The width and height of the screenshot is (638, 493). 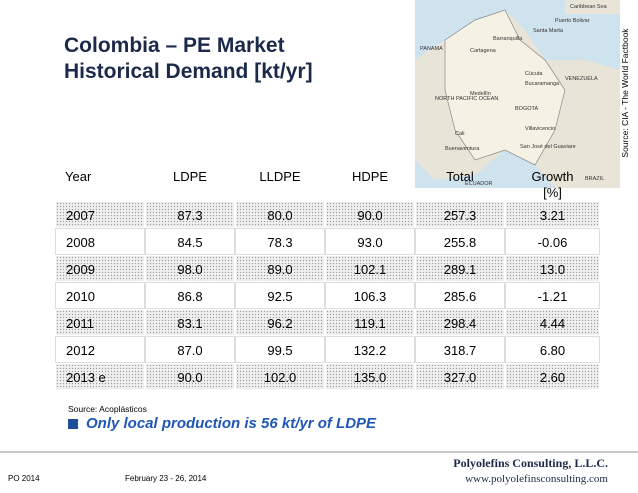 I want to click on table-cell: 86.8, so click(x=190, y=295).